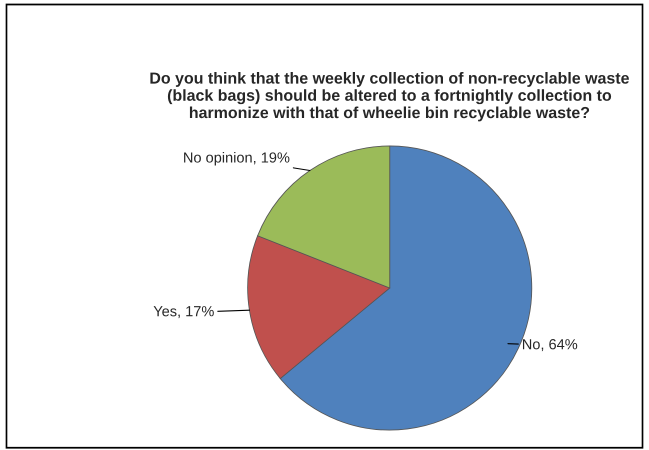 This screenshot has width=649, height=450. I want to click on slice-label: No, 64%, so click(550, 345).